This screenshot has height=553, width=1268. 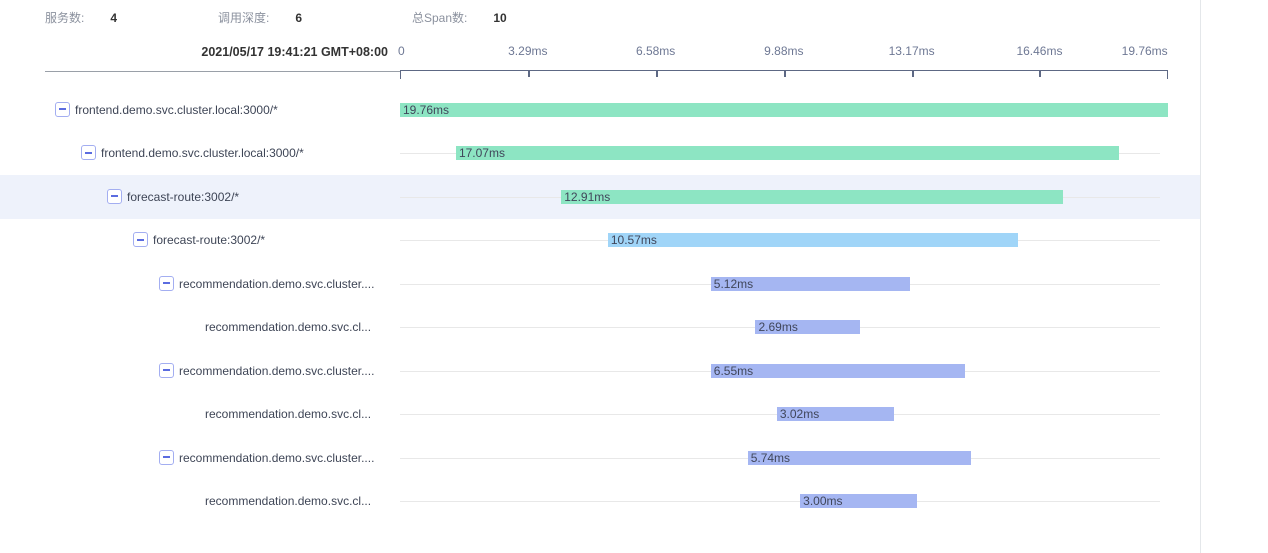 I want to click on stat-call-depth: 调用深度: 6, so click(x=260, y=17).